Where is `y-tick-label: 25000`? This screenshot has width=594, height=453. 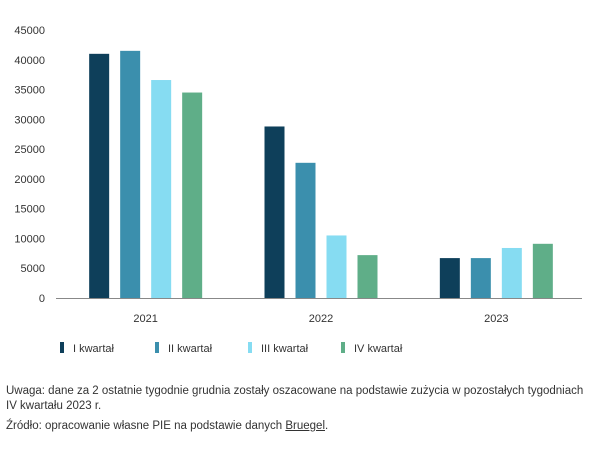 y-tick-label: 25000 is located at coordinates (29, 150).